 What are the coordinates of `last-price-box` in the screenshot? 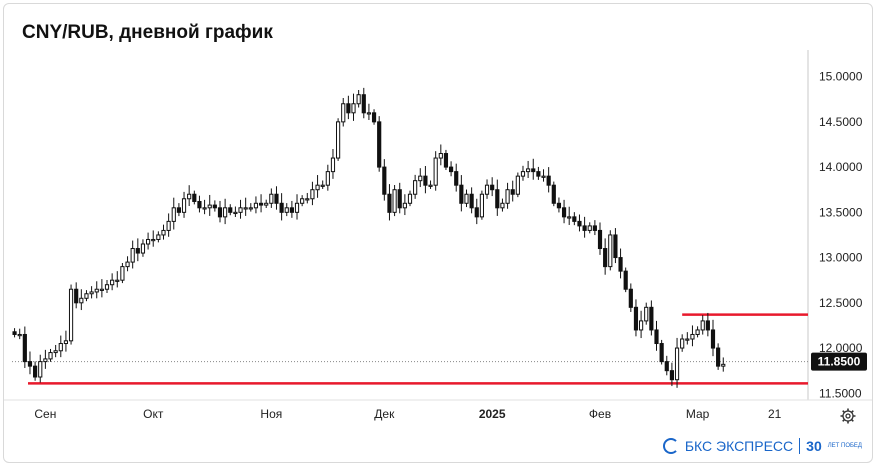 It's located at (839, 361).